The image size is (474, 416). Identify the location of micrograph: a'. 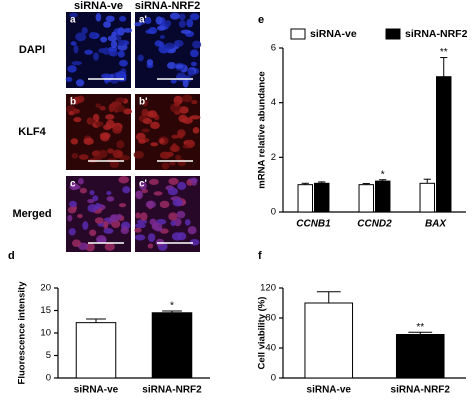
(168, 50).